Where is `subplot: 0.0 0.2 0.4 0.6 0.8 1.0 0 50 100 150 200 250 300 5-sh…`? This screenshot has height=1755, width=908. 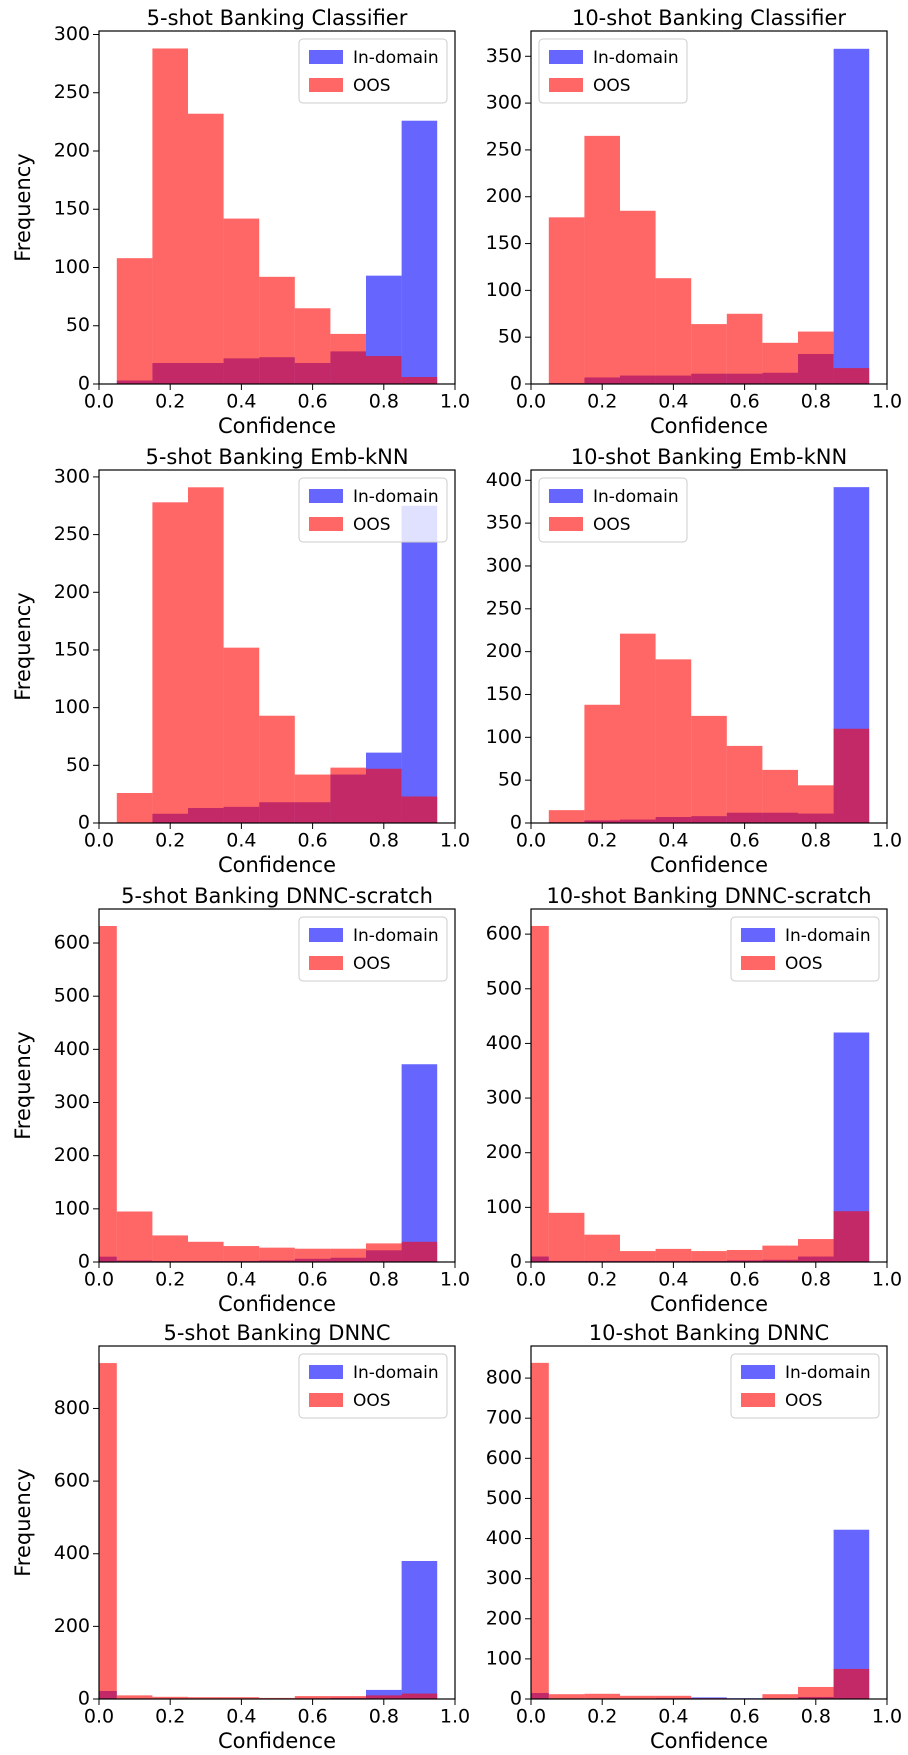
subplot: 0.0 0.2 0.4 0.6 0.8 1.0 0 50 100 150 200 250 300 5-sh… is located at coordinates (240, 661).